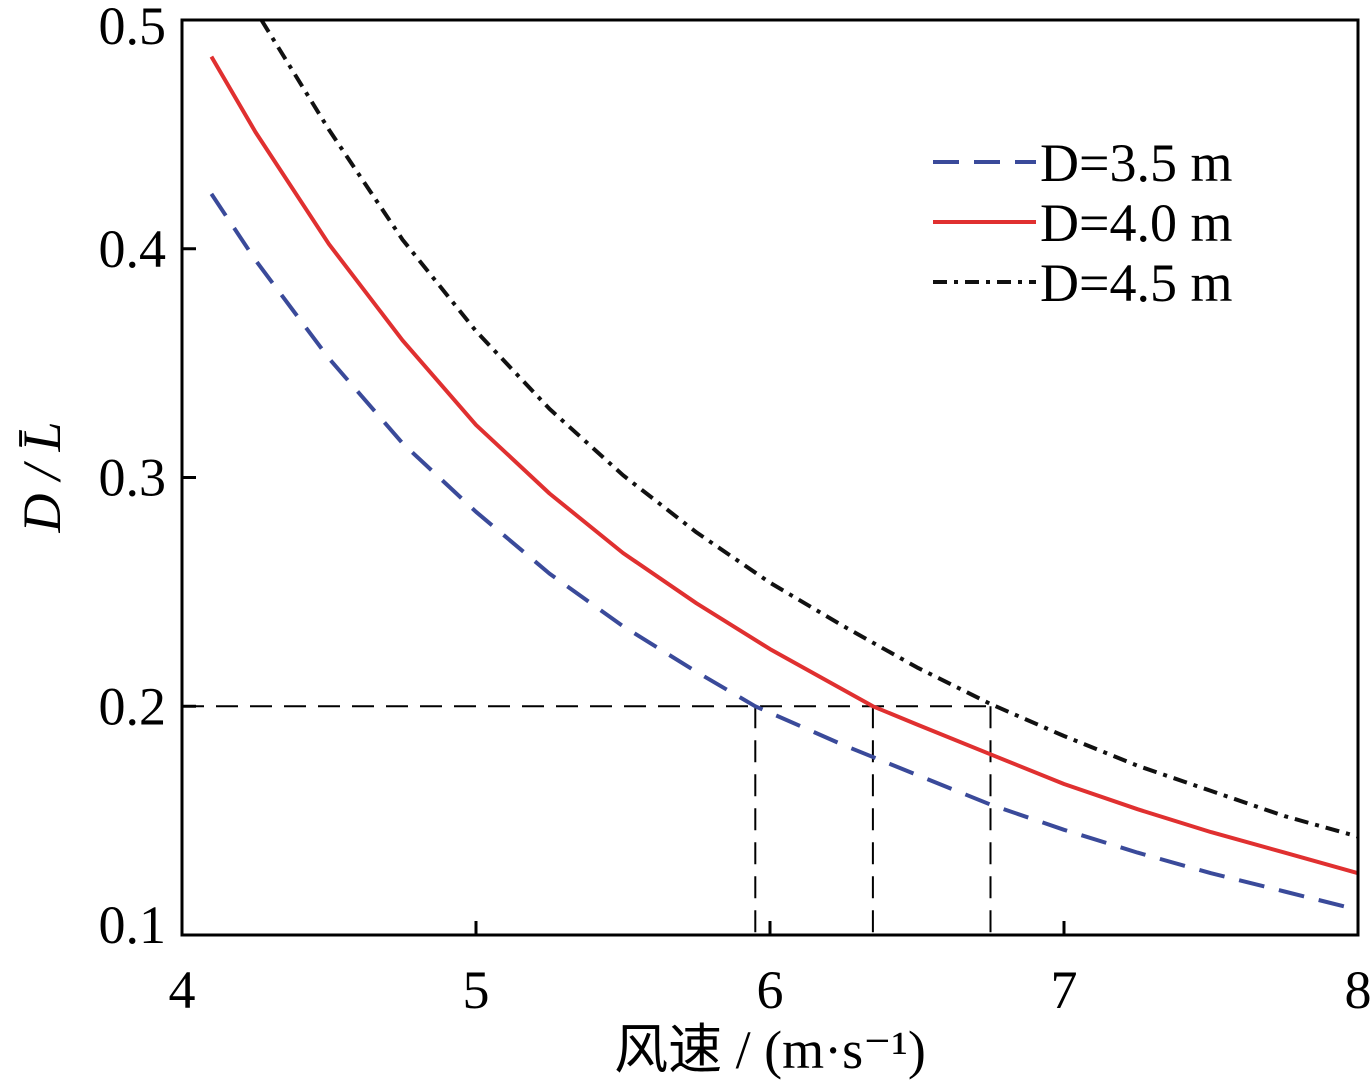 This screenshot has height=1085, width=1371. I want to click on legend-entry-2: D=4.0 m, so click(1082, 223).